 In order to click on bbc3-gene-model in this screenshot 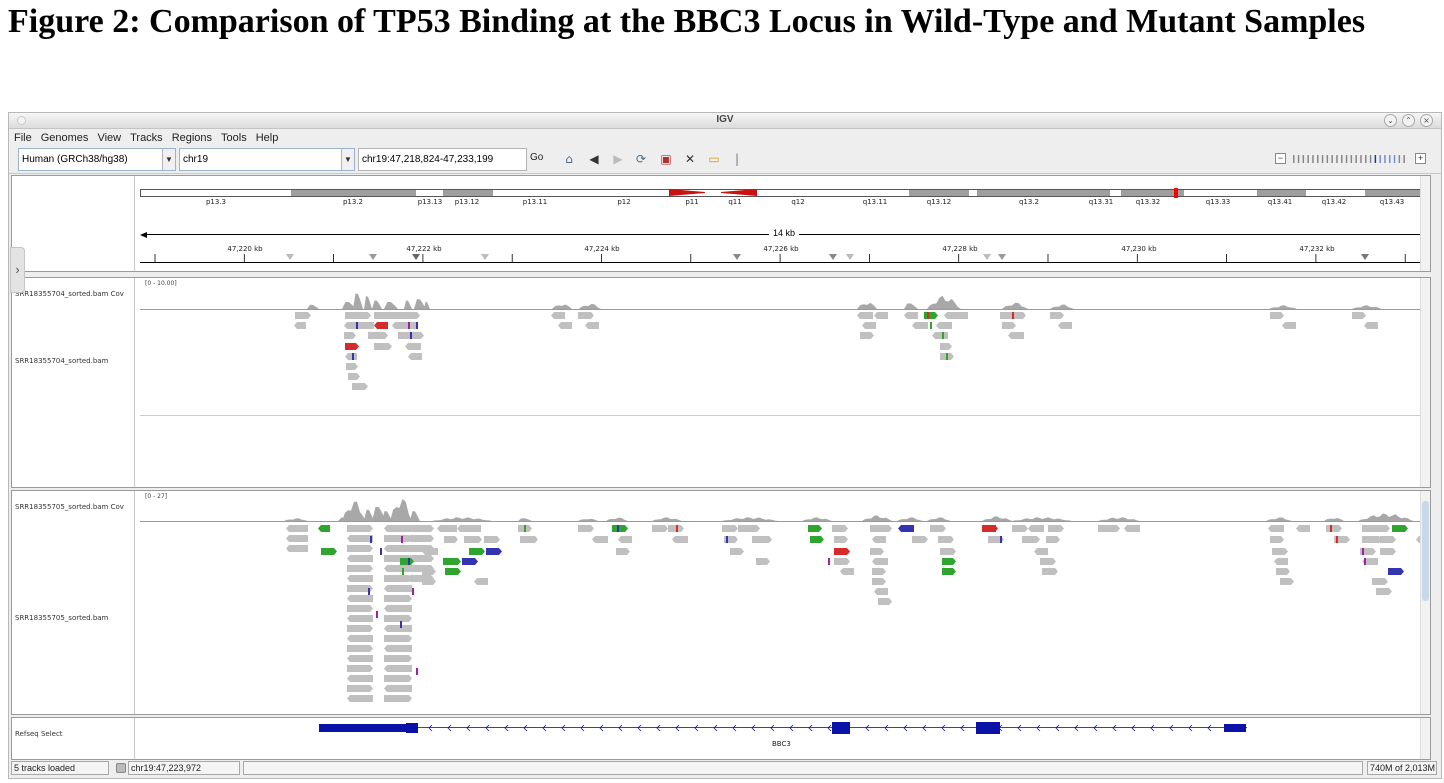, I will do `click(717, 728)`.